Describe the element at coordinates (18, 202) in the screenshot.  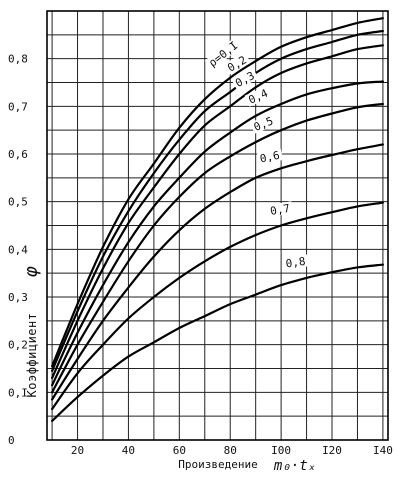
I see `y-tick-label: 0,5` at that location.